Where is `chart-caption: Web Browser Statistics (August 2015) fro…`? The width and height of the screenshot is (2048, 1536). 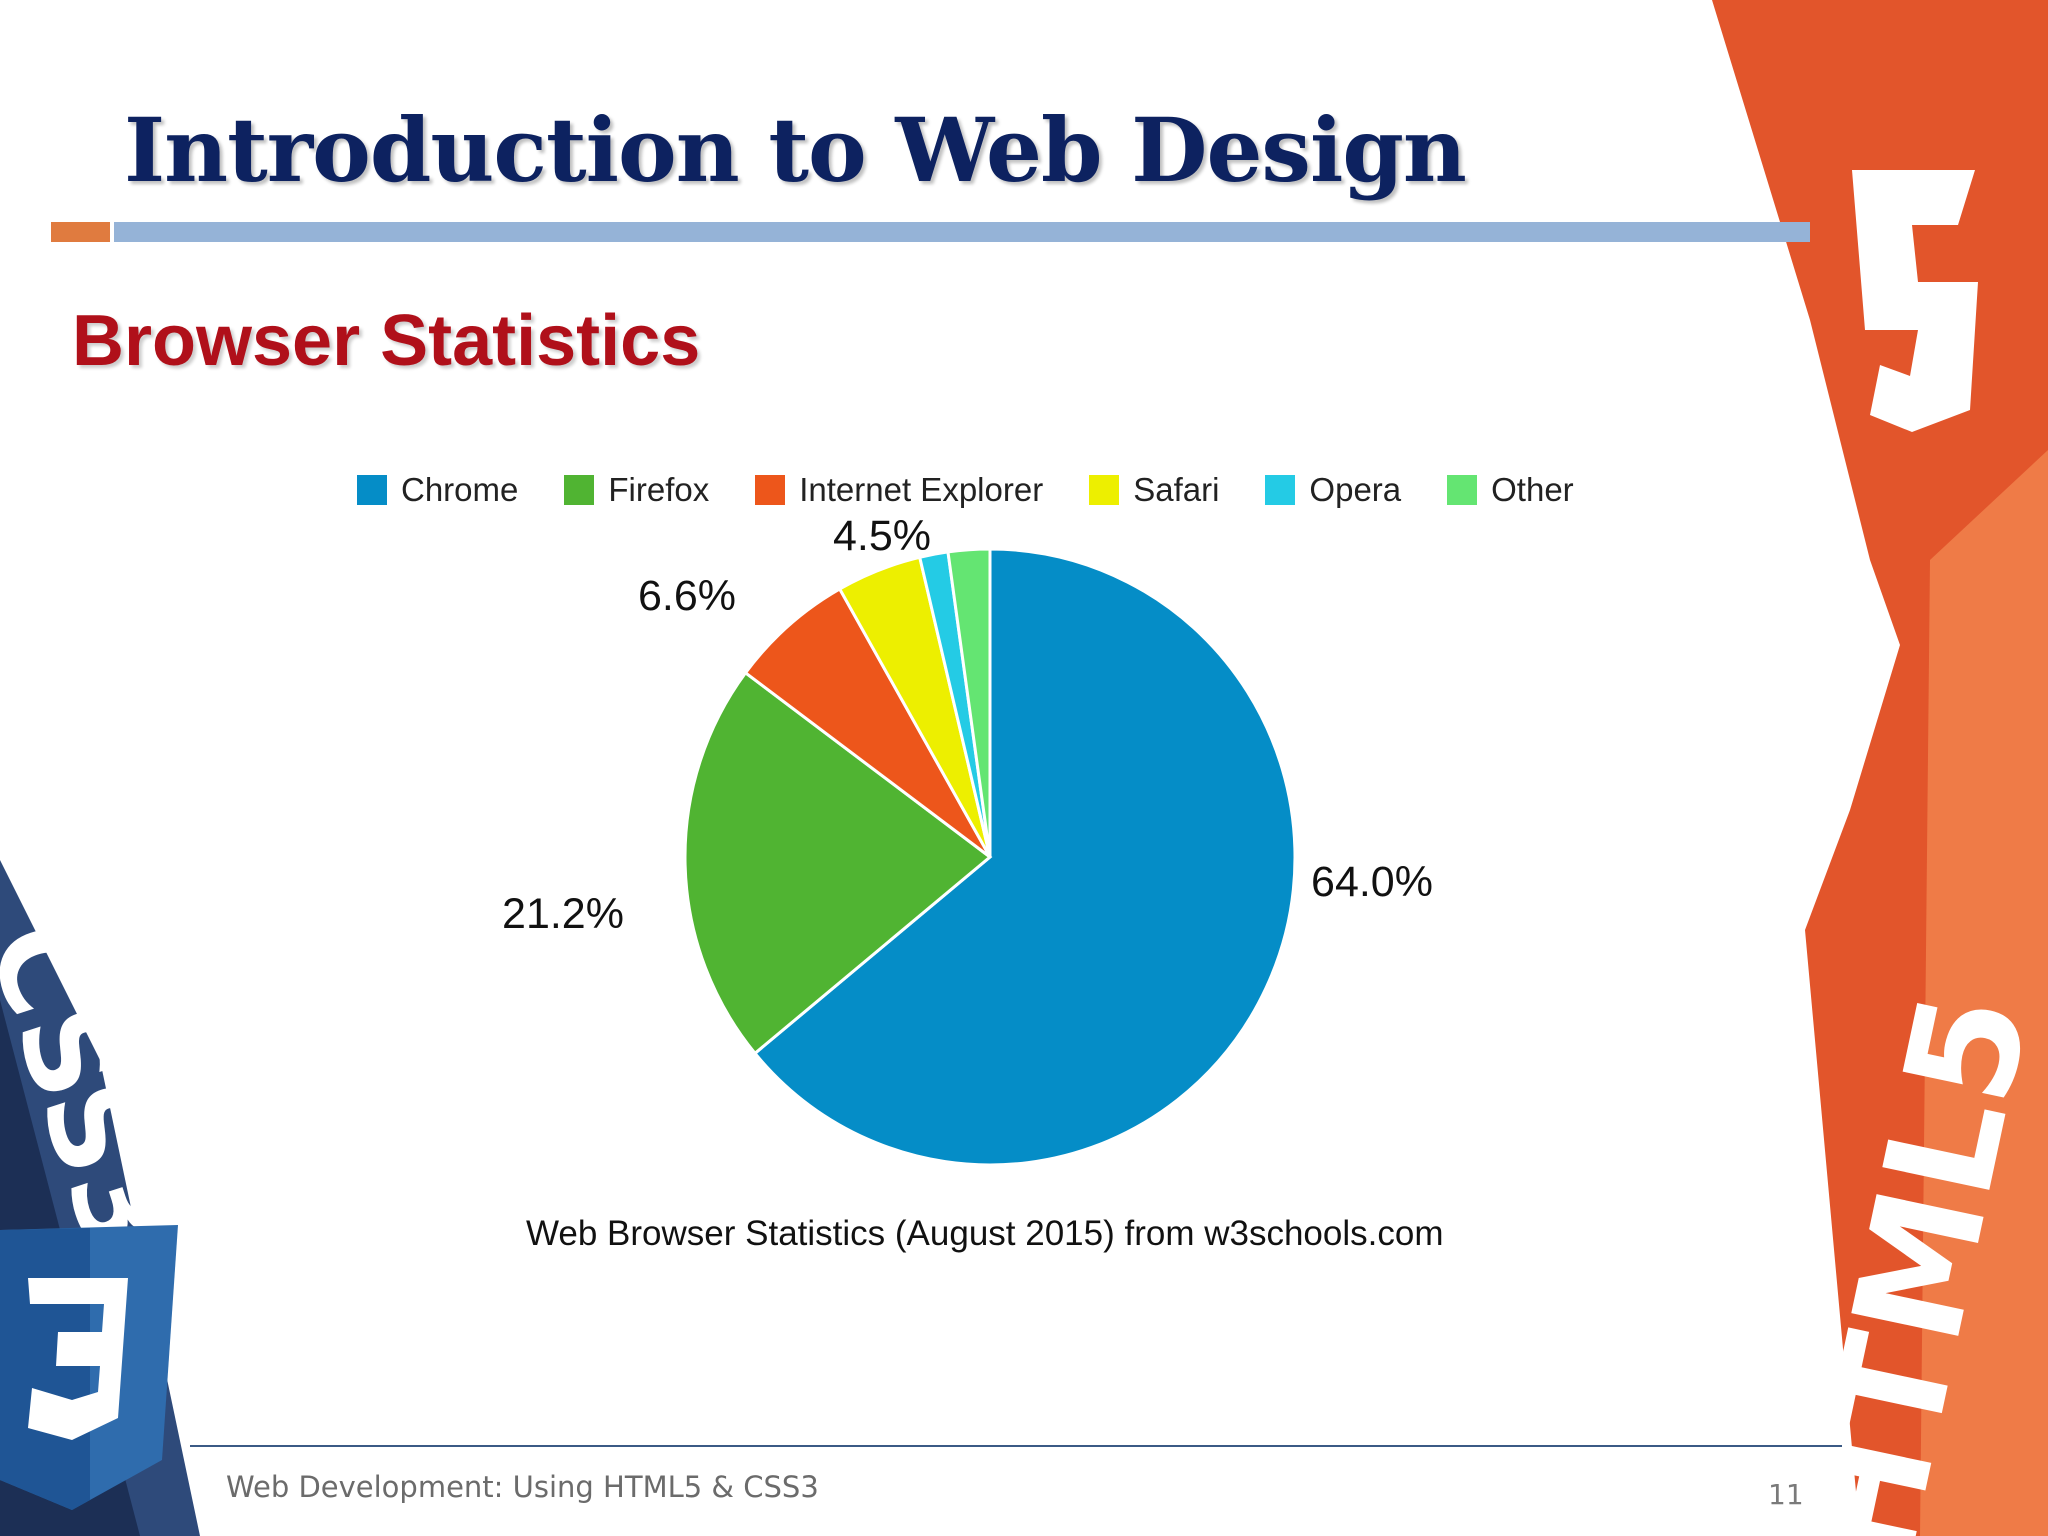 chart-caption: Web Browser Statistics (August 2015) fro… is located at coordinates (985, 1233).